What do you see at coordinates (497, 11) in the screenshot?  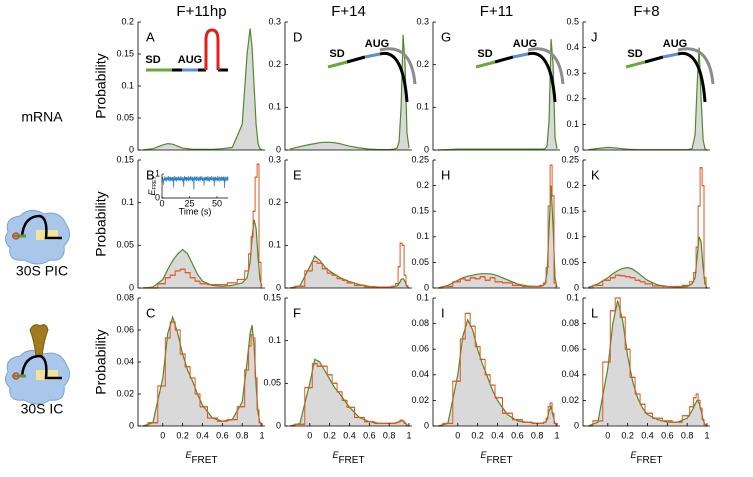 I see `column-title: F+11` at bounding box center [497, 11].